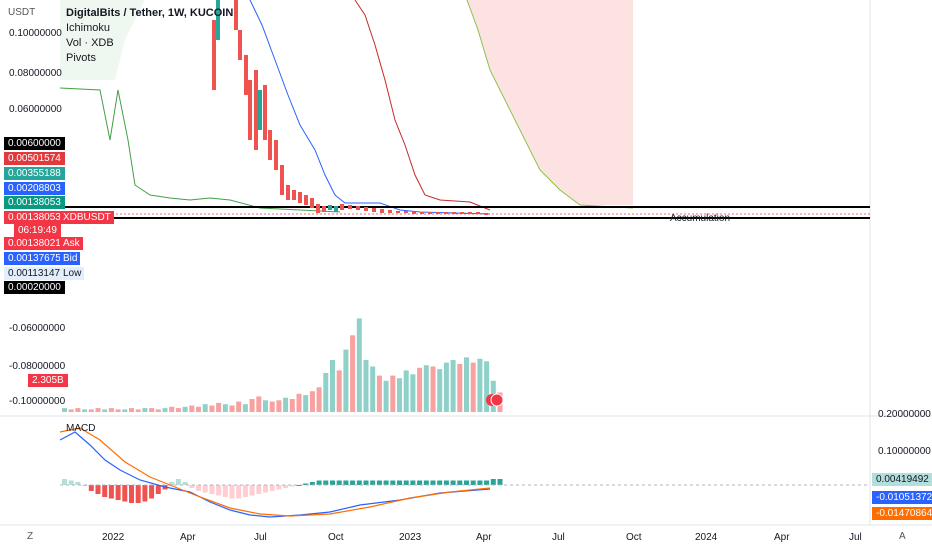 The width and height of the screenshot is (932, 550). Describe the element at coordinates (90, 43) in the screenshot. I see `indicator-volume: Vol · XDB` at that location.